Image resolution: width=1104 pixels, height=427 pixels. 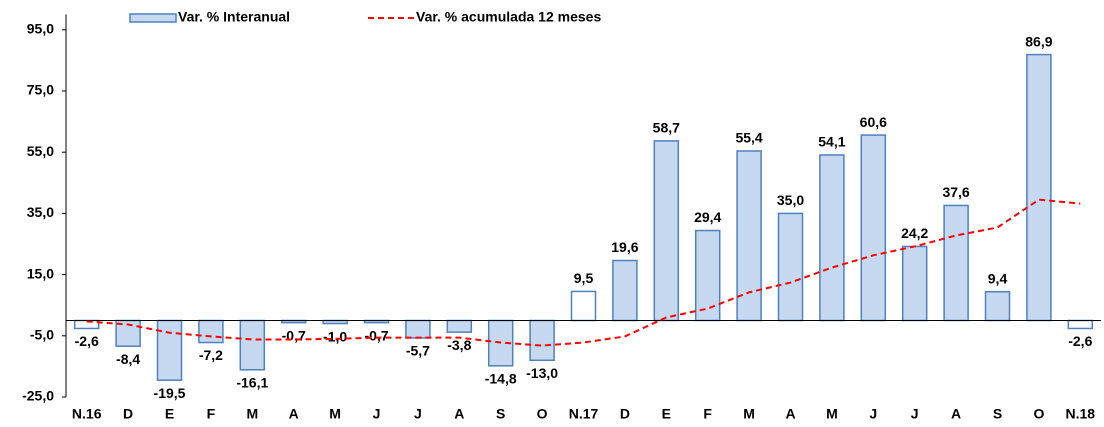 What do you see at coordinates (252, 382) in the screenshot?
I see `data-label: -16,1` at bounding box center [252, 382].